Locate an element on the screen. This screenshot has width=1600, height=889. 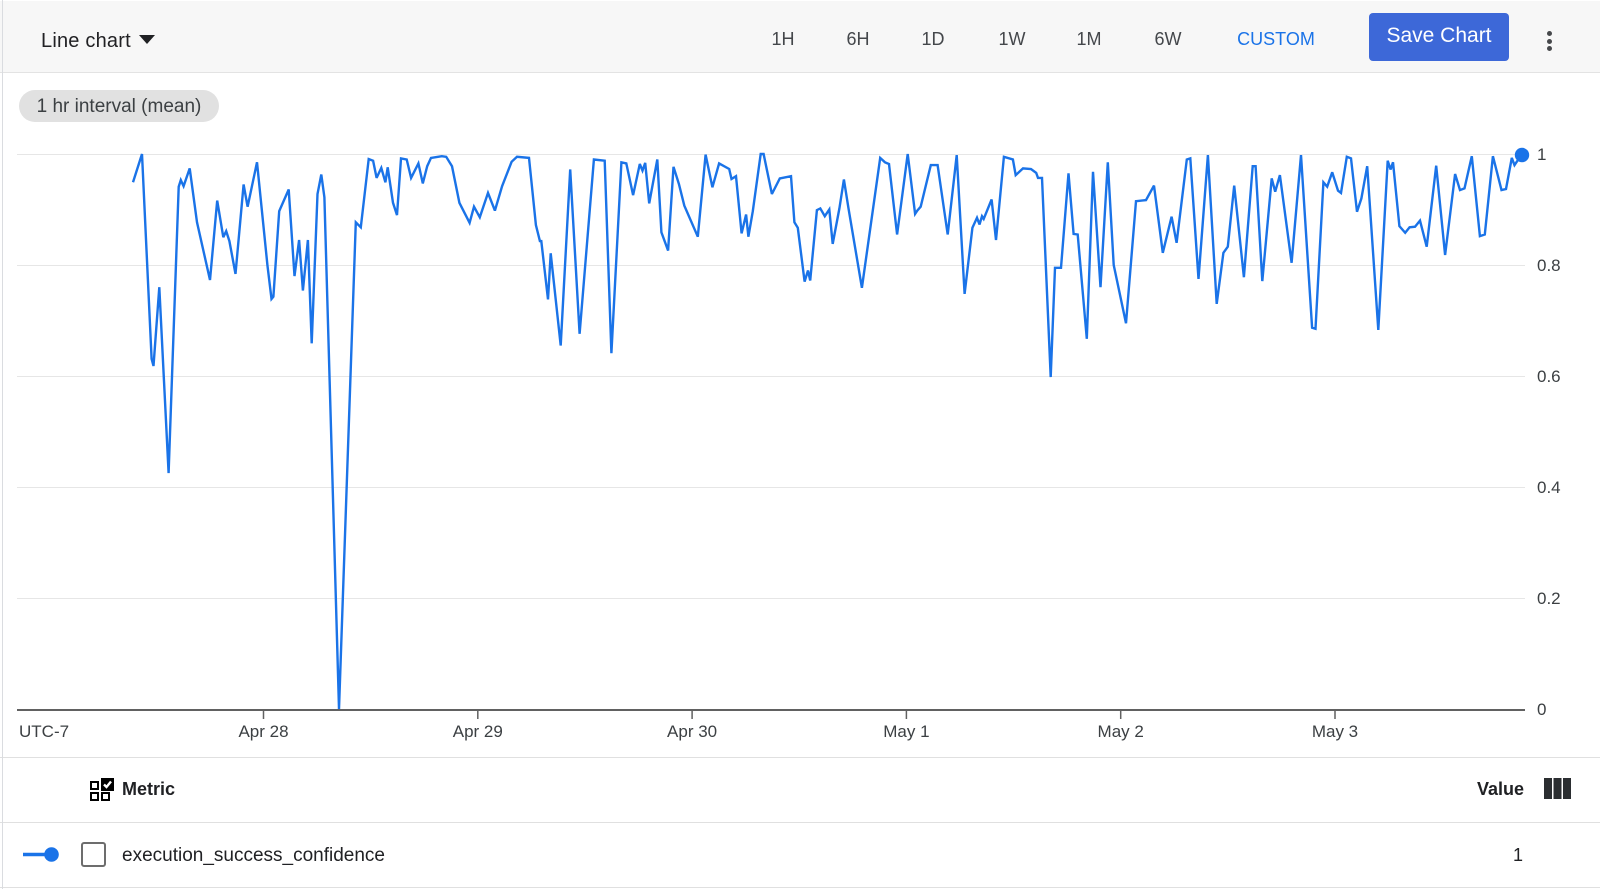
svg-text: 0.2 is located at coordinates (1549, 598).